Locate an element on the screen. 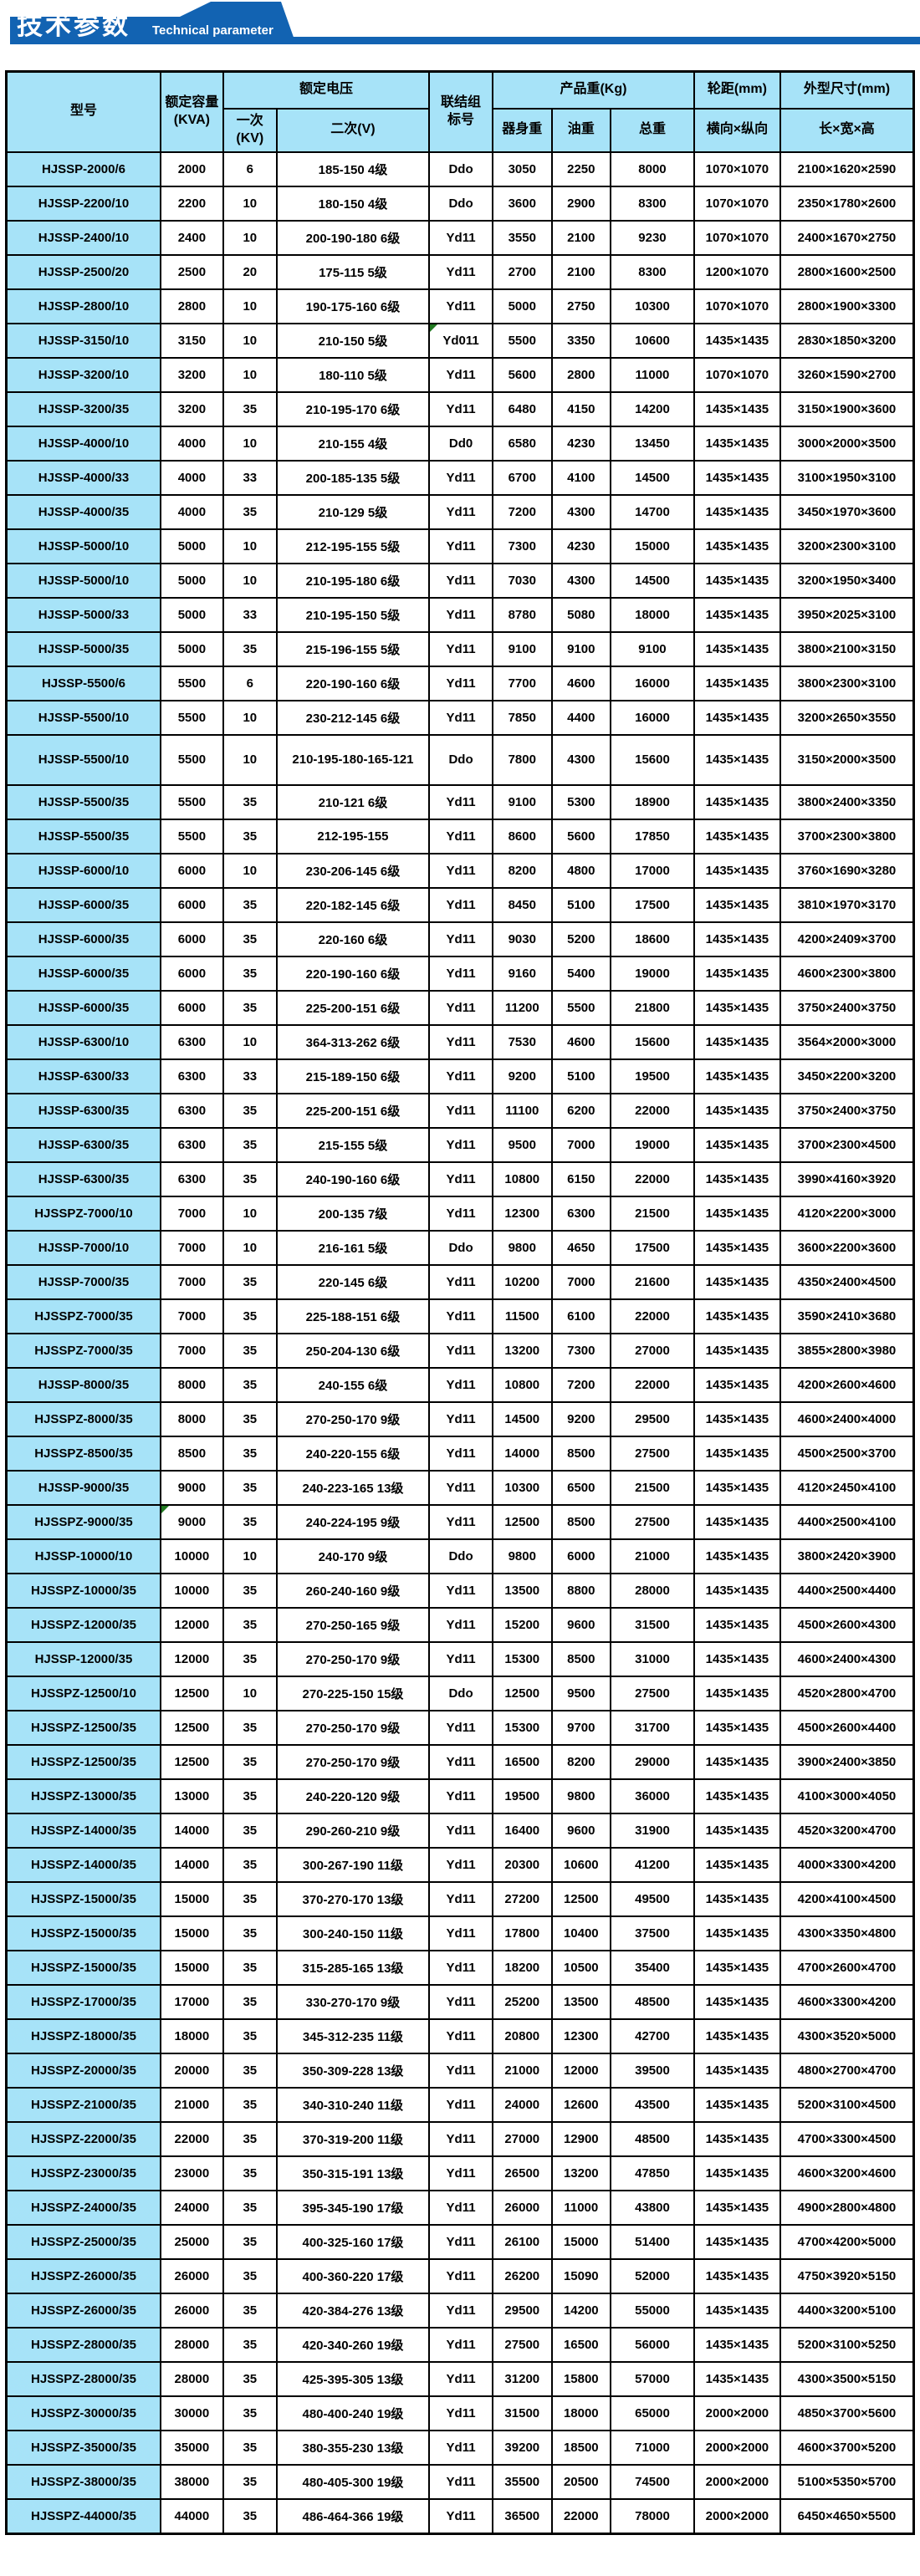 This screenshot has width=920, height=2576. spec-cell: 4120×2200×3000 is located at coordinates (847, 1214).